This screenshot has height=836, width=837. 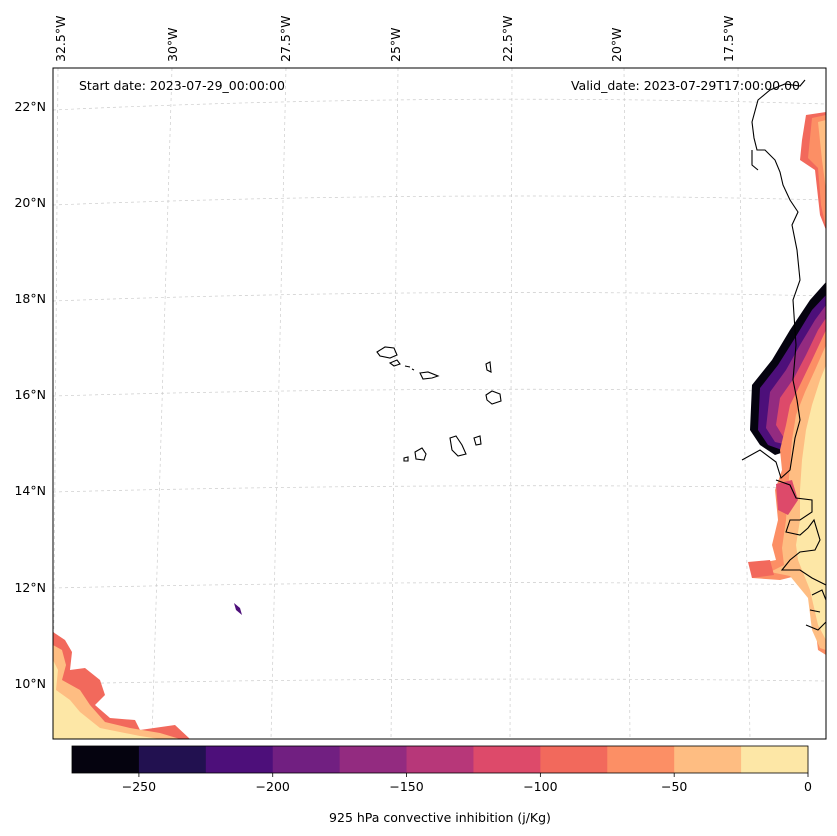 I want to click on latitude-labels: 22°N 20°N 18°N 16°N 14°N 12°N 10°N, so click(x=30, y=395).